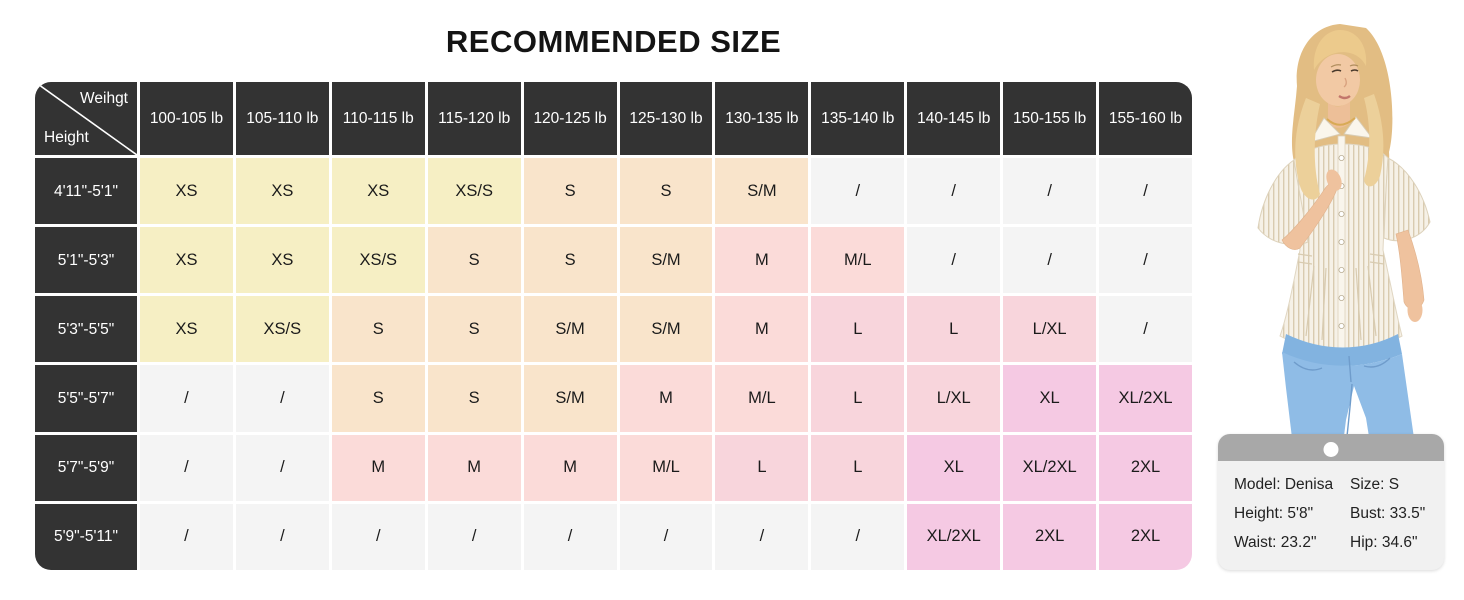  Describe the element at coordinates (1344, 246) in the screenshot. I see `model-illustration` at that location.